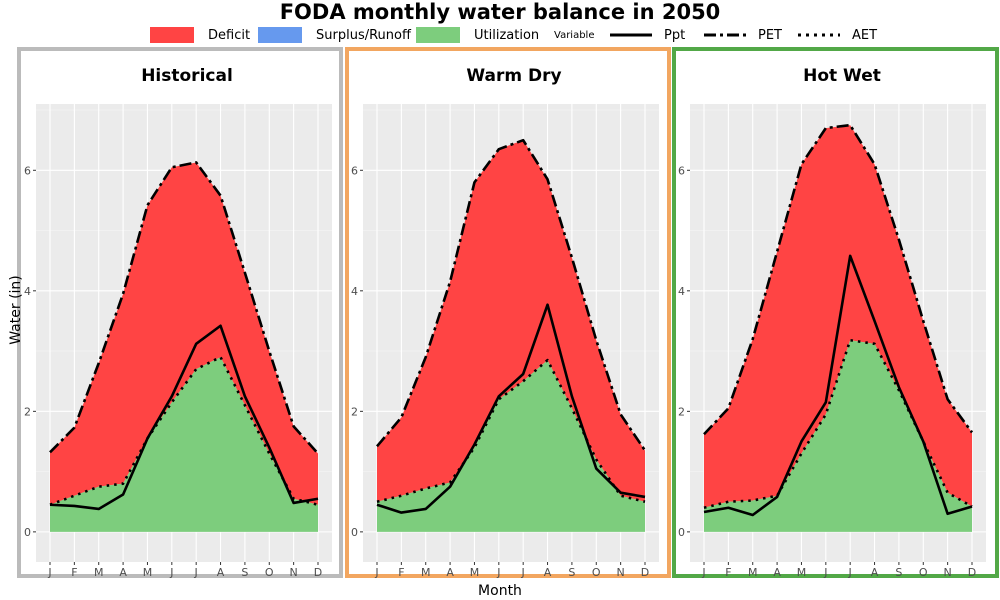 Image resolution: width=1000 pixels, height=600 pixels. I want to click on legend-line-ppt, so click(631, 35).